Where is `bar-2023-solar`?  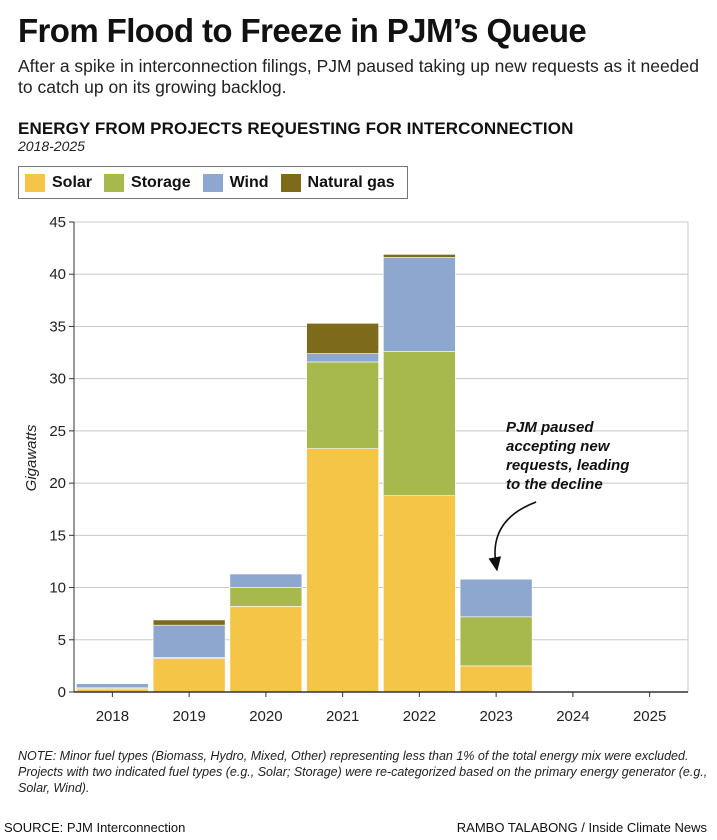
bar-2023-solar is located at coordinates (496, 679).